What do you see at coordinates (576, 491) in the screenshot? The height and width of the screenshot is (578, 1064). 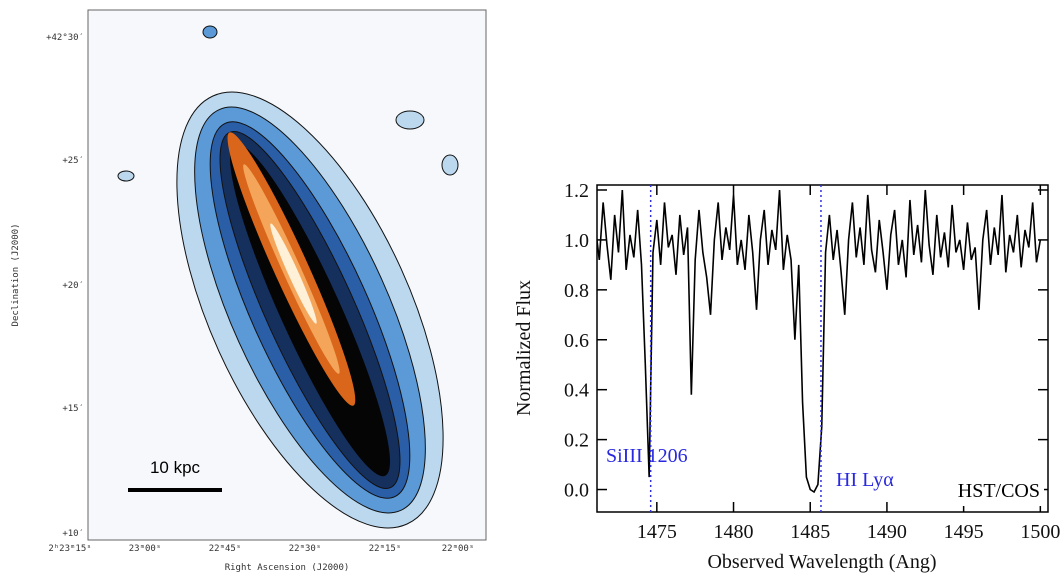 I see `y-tick-label: 0.0` at bounding box center [576, 491].